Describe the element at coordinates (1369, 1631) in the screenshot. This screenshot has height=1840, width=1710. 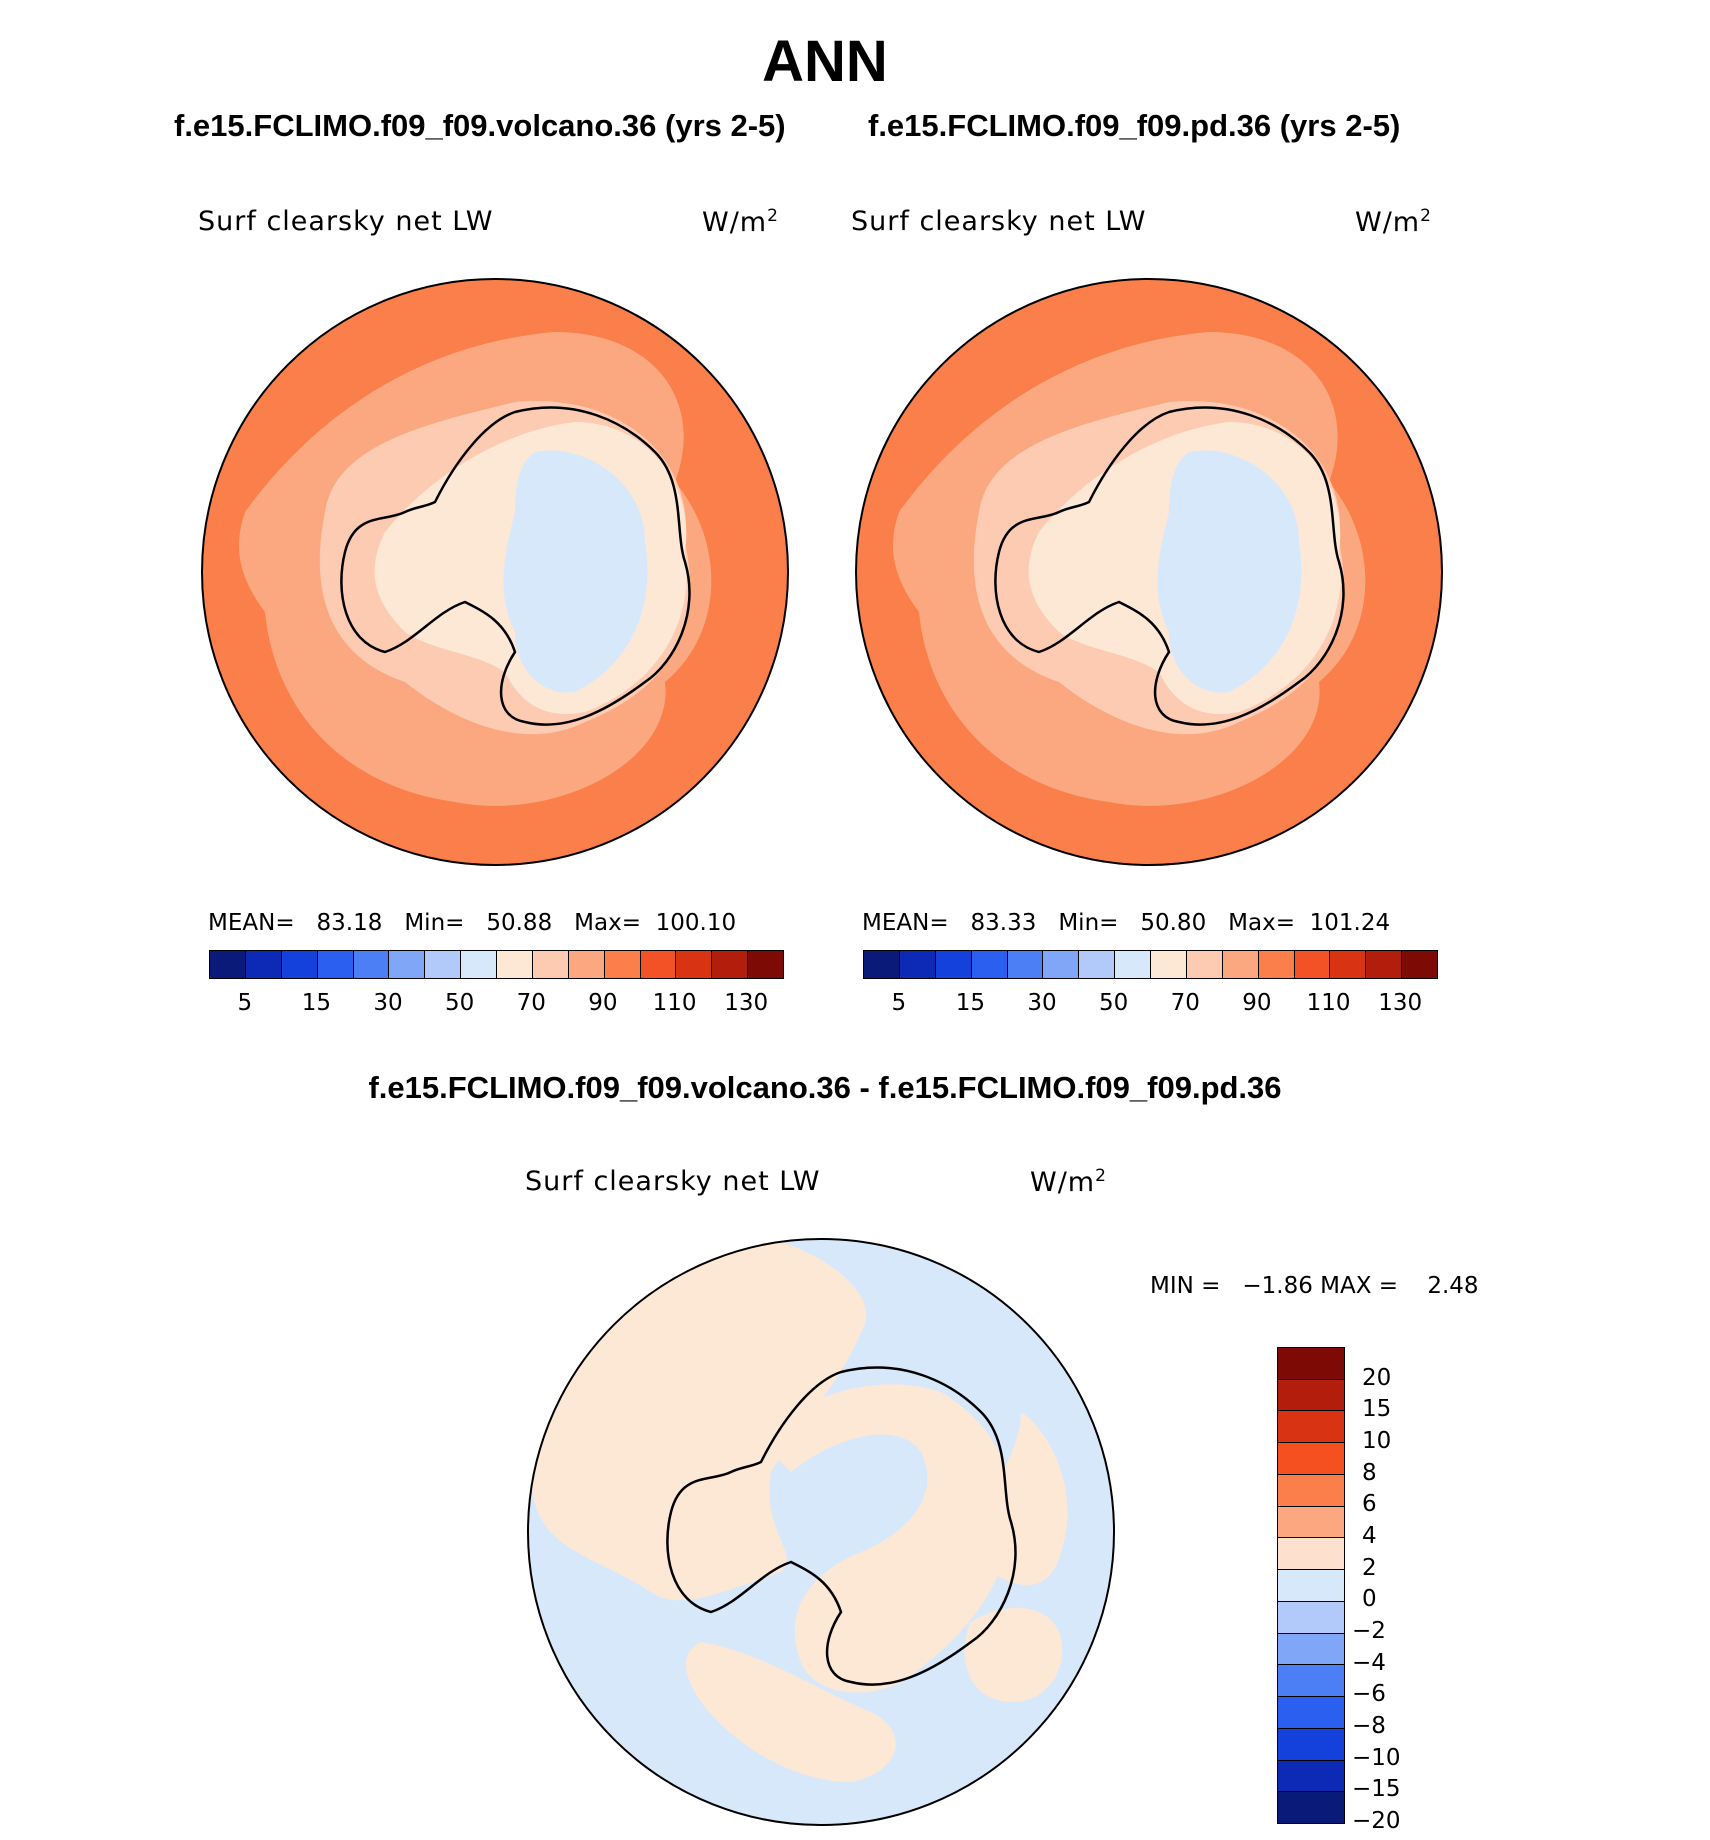
I see `diff-colorbar-tick-label: −2` at that location.